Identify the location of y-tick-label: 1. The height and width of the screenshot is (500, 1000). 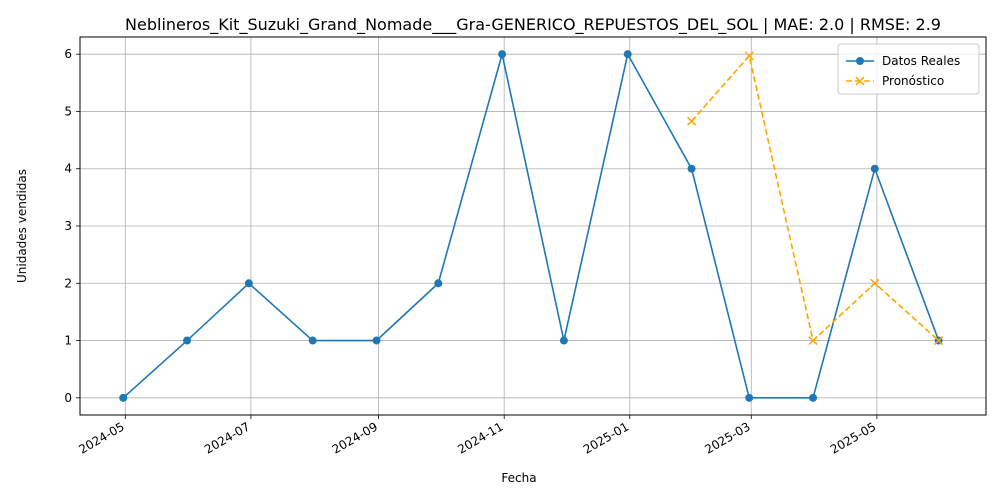
(68, 341).